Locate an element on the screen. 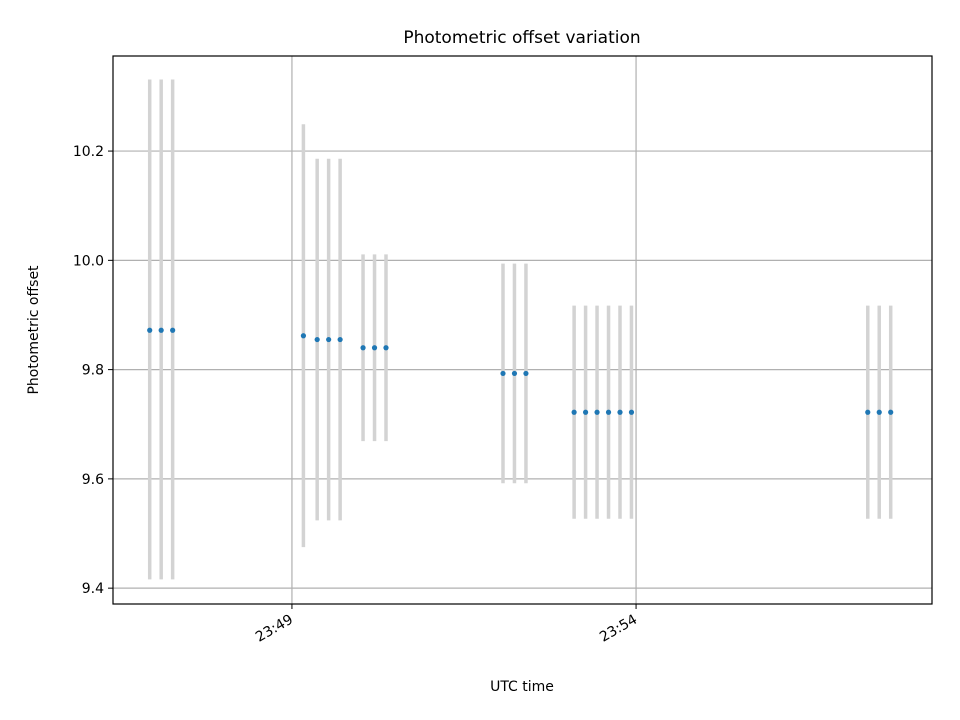 The width and height of the screenshot is (960, 720). y-tick-label: 9.8 is located at coordinates (93, 371).